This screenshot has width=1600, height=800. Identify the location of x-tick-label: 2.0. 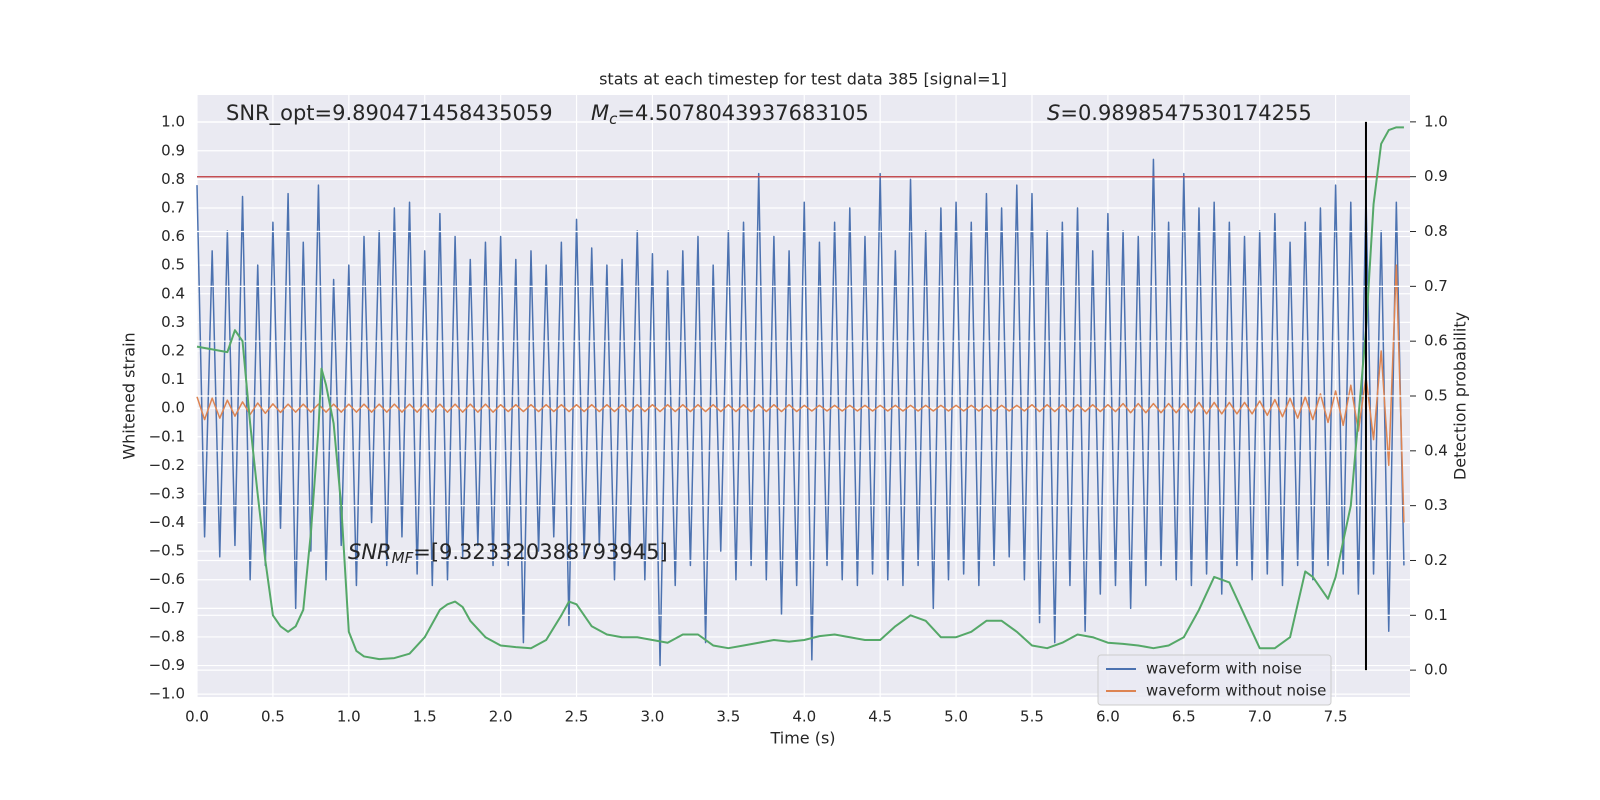
(501, 717).